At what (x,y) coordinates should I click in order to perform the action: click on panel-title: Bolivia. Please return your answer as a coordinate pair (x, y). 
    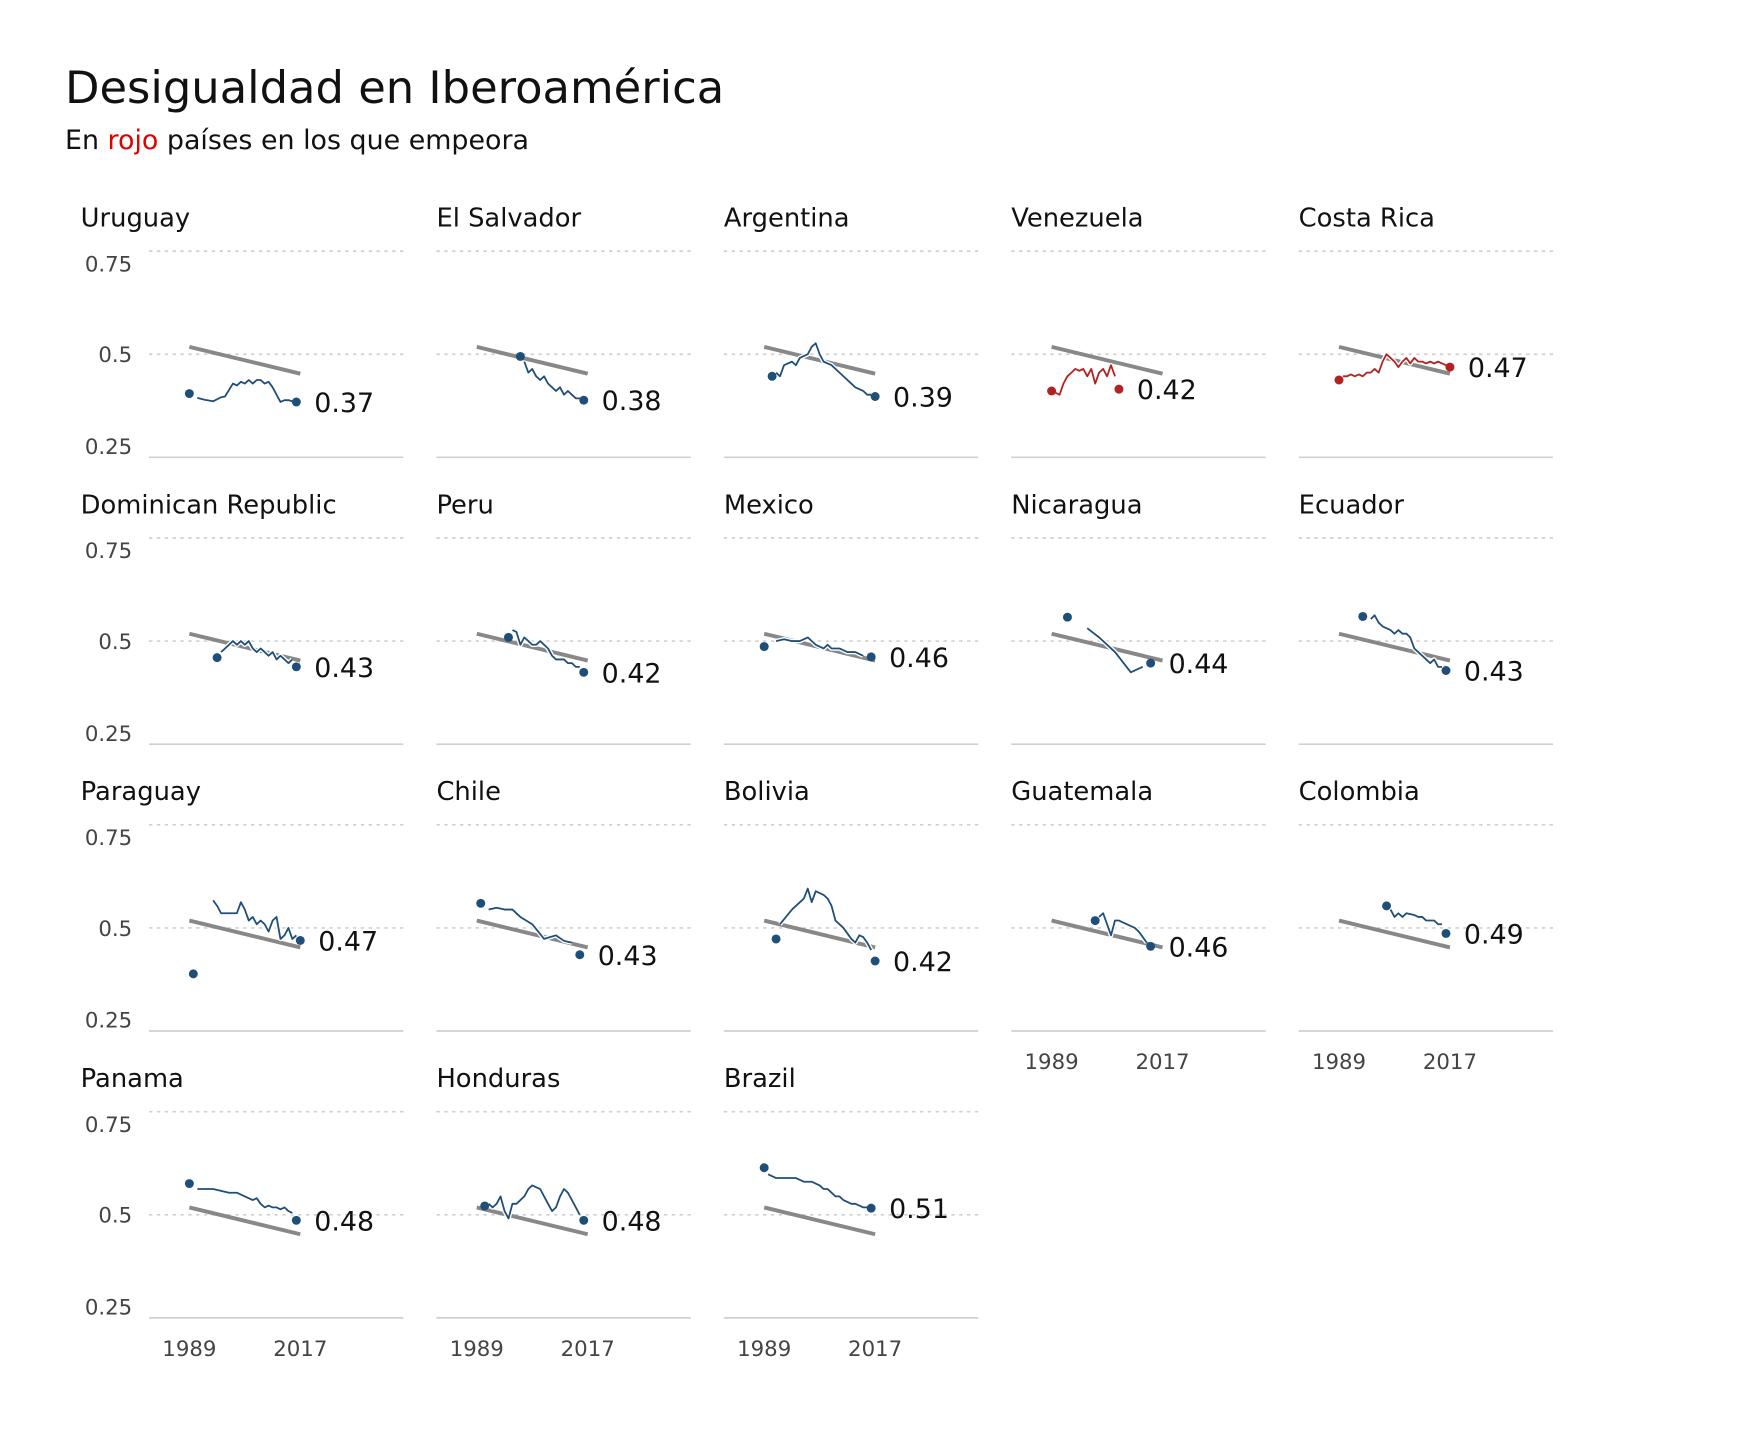
    Looking at the image, I should click on (767, 792).